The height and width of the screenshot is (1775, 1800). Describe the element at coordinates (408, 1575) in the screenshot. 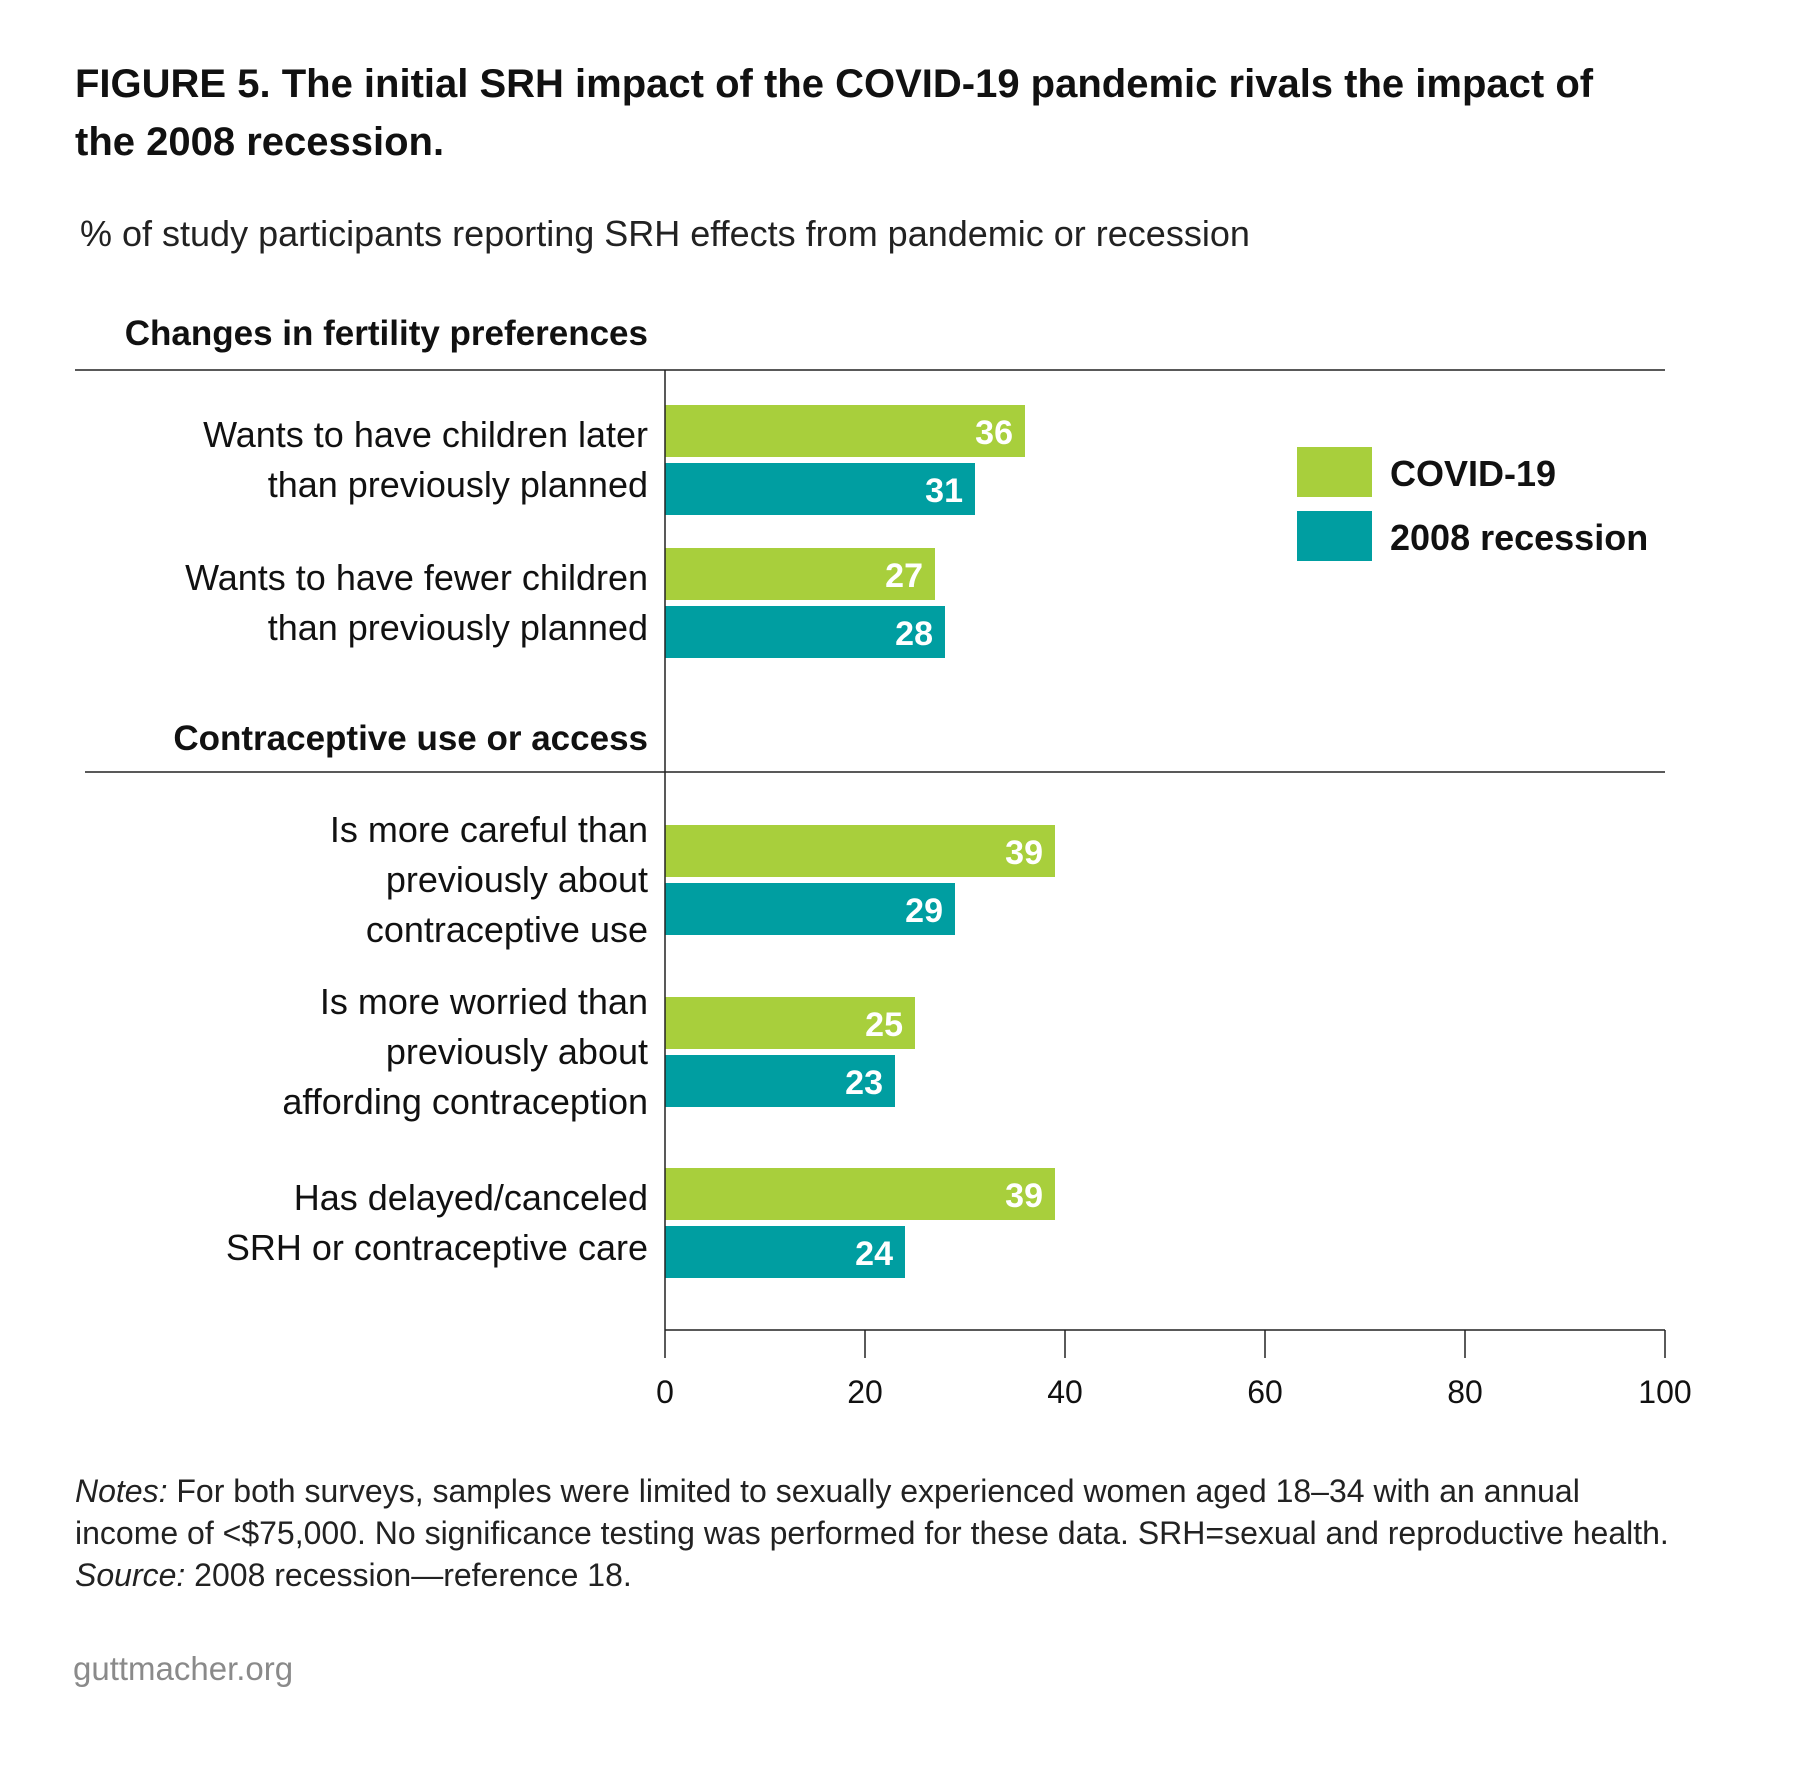

I see `source-text: 2008 recession—reference 18.` at that location.